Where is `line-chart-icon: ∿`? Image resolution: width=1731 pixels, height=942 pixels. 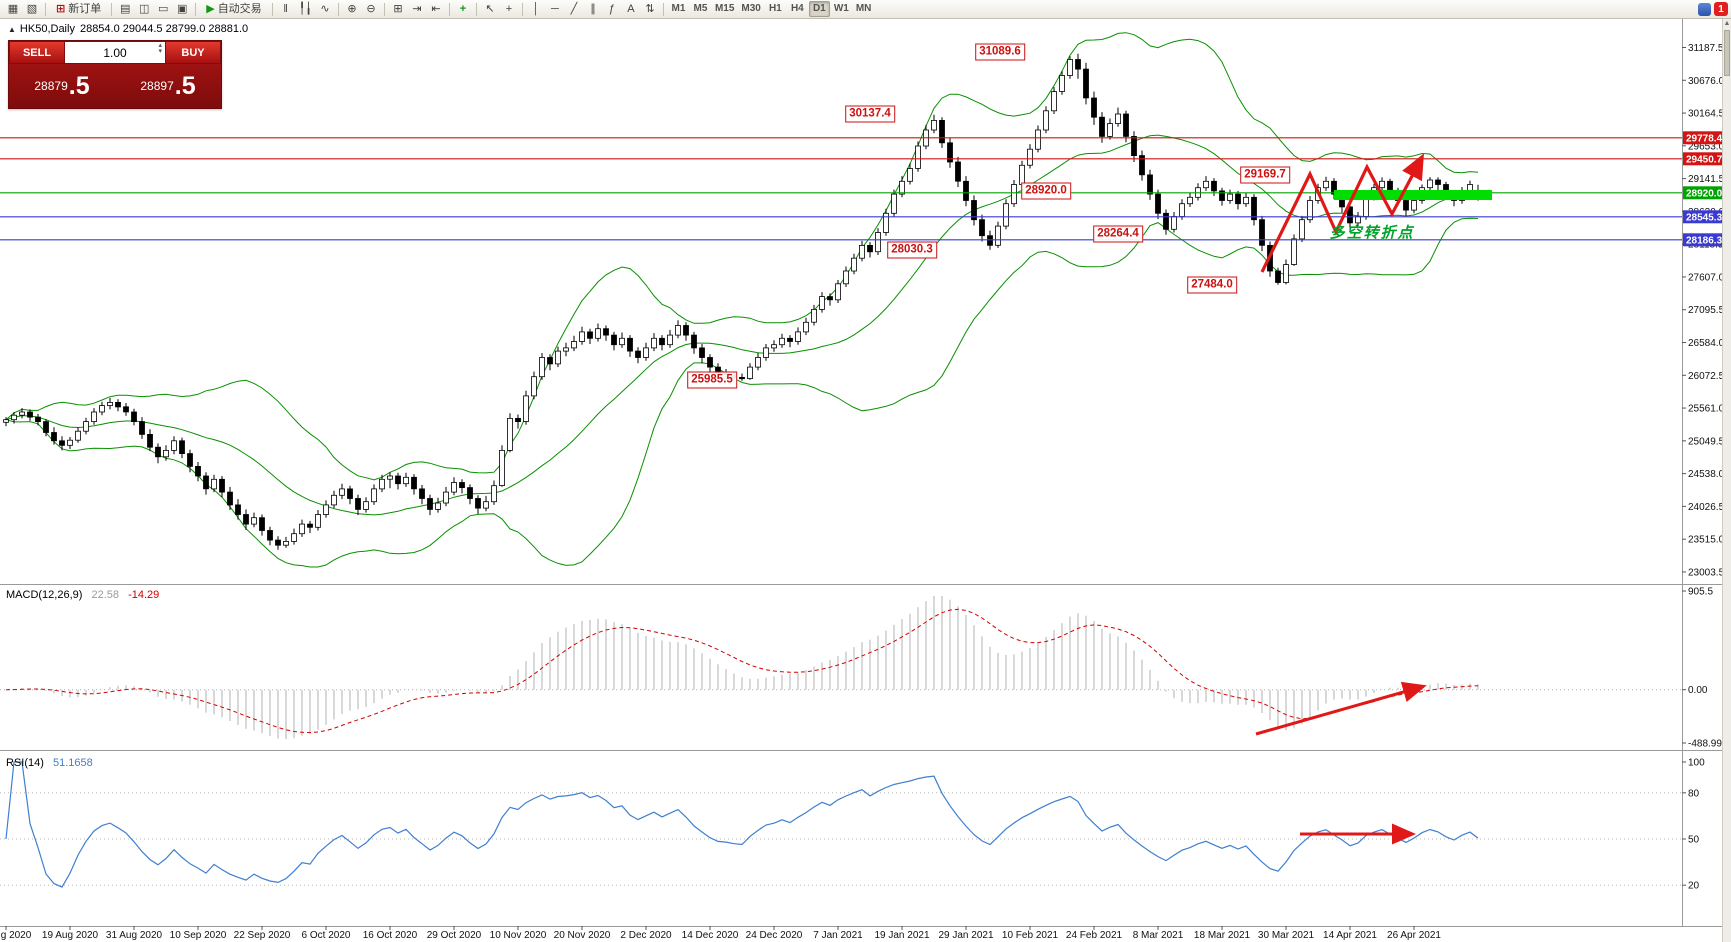 line-chart-icon: ∿ is located at coordinates (325, 9).